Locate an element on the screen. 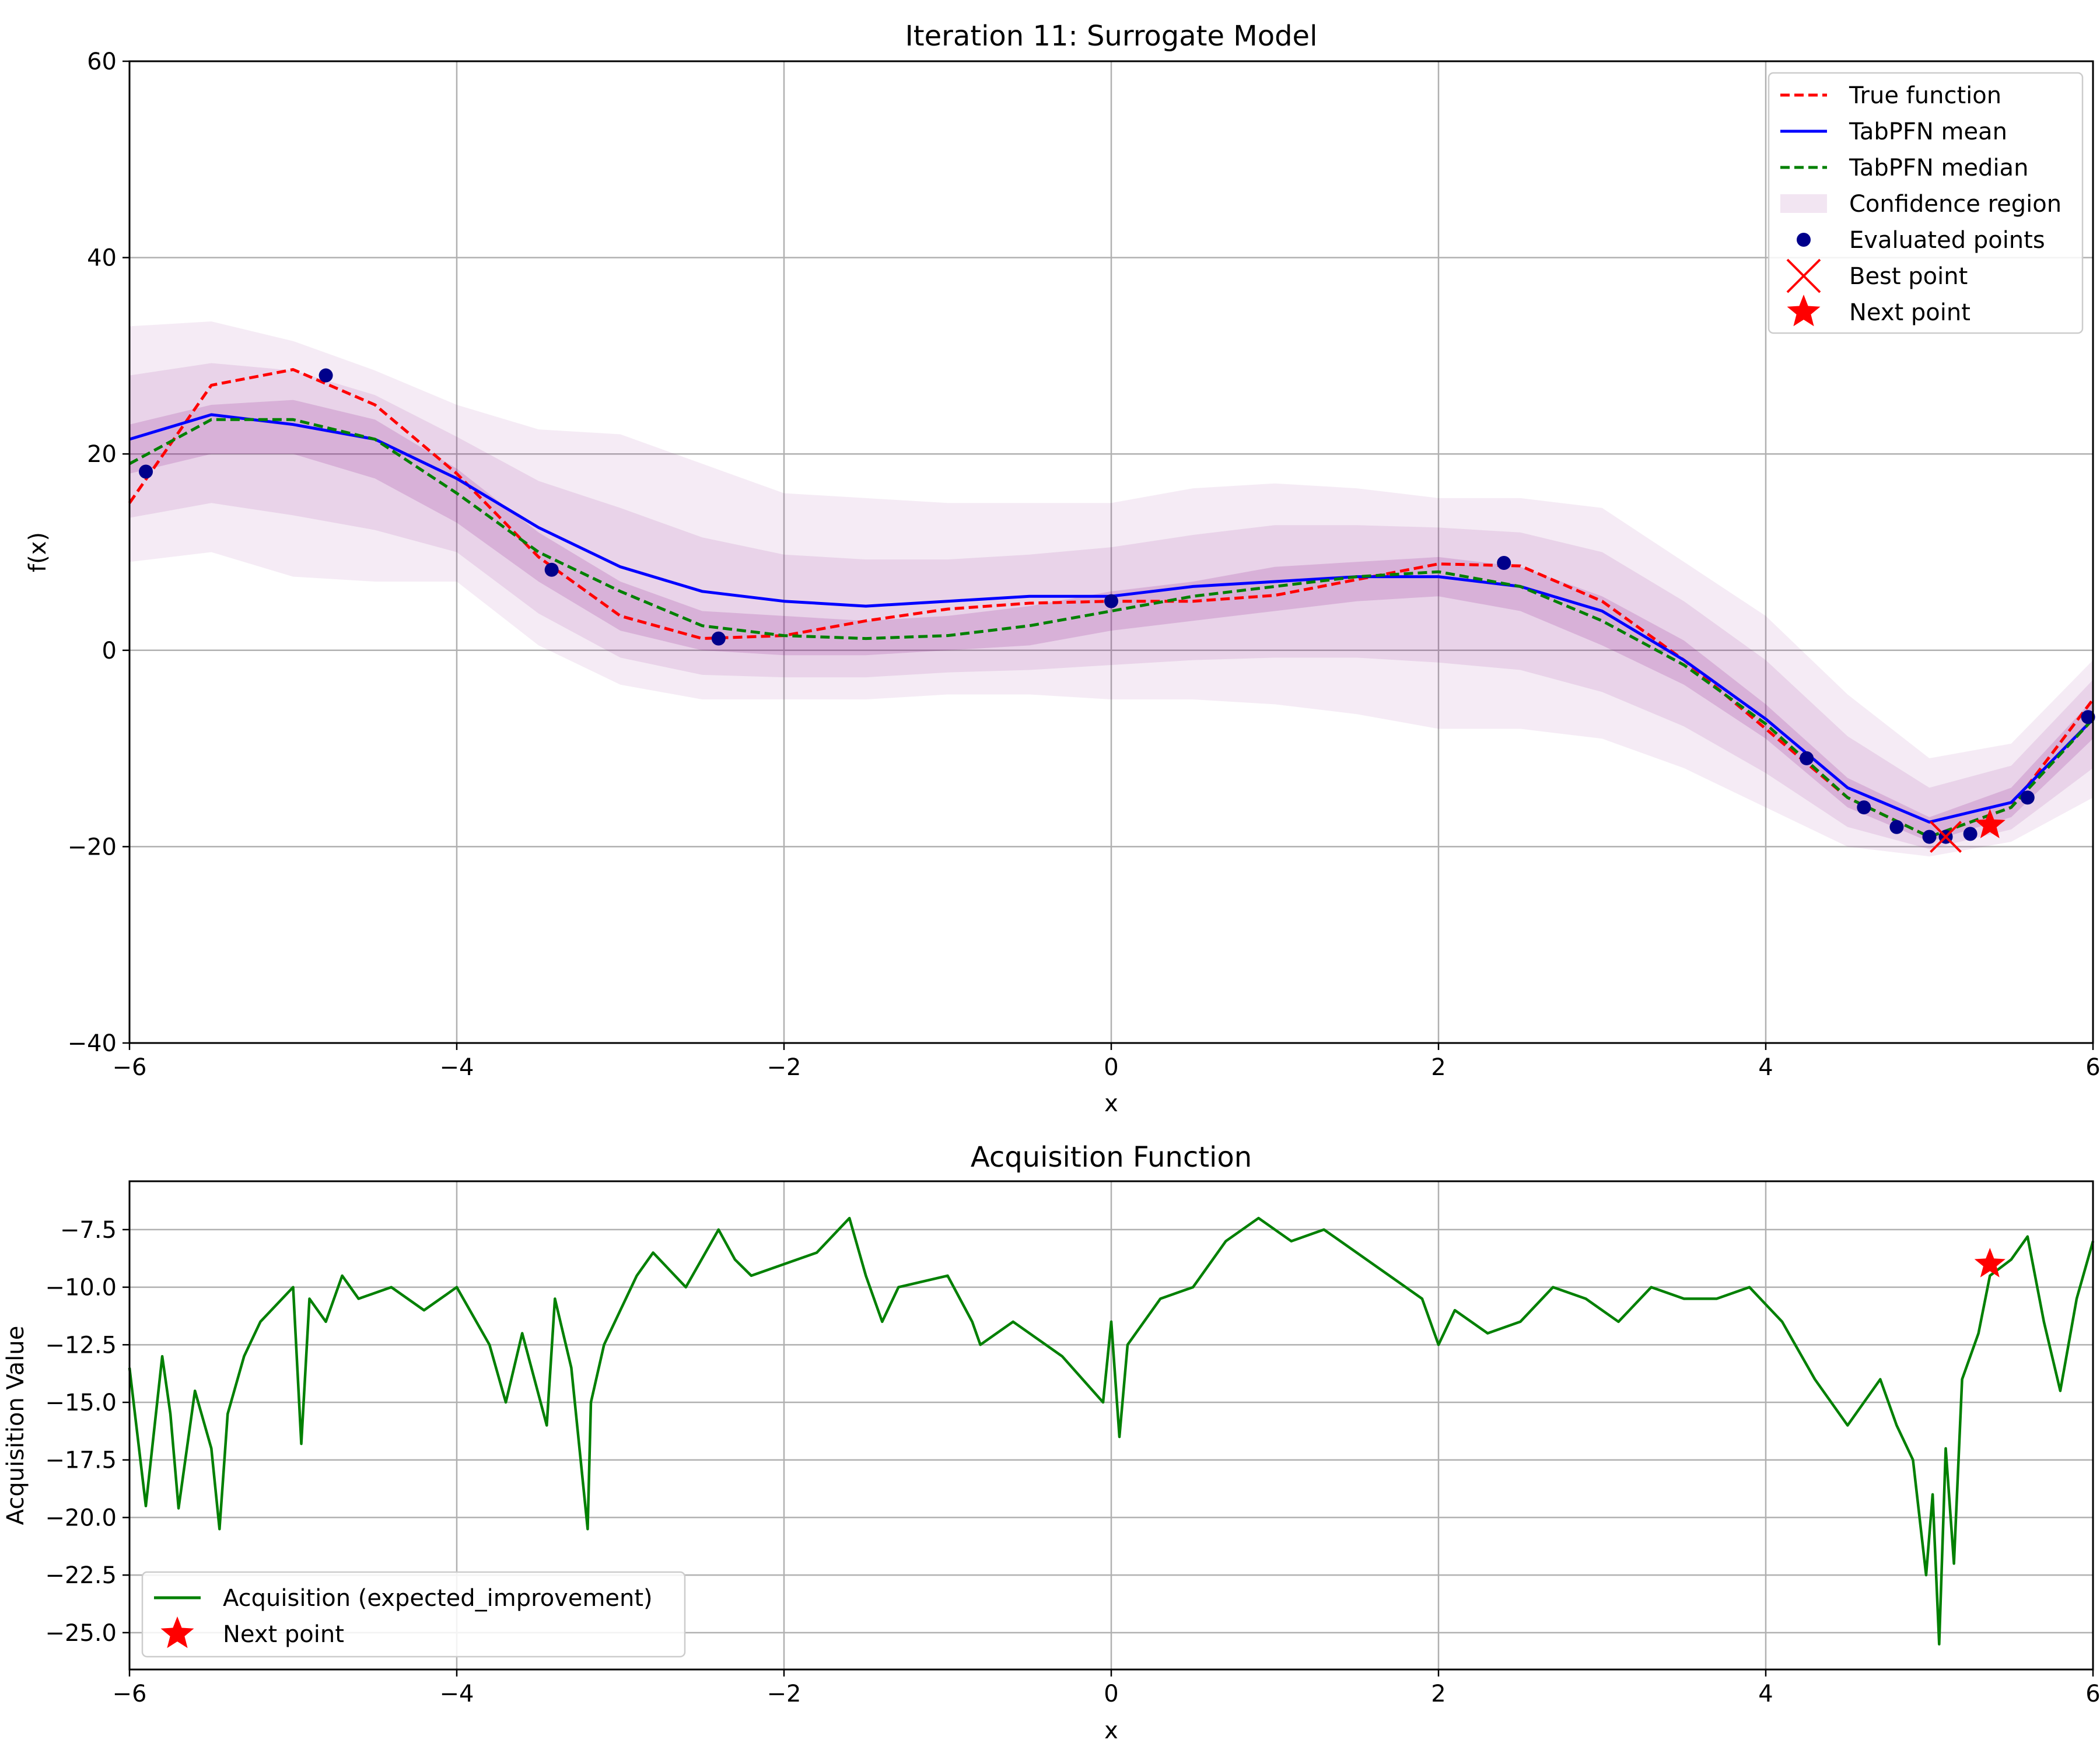  legend-label: Best point is located at coordinates (1908, 276).